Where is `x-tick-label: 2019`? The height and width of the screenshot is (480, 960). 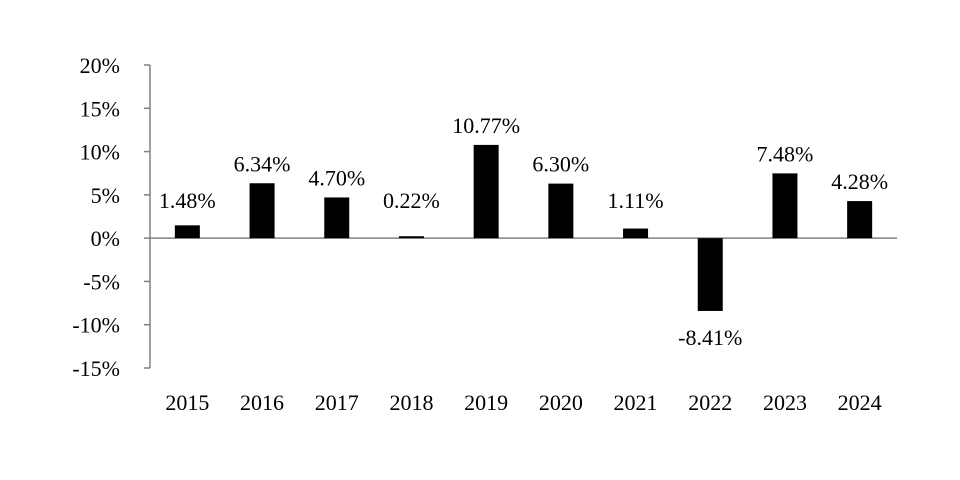 x-tick-label: 2019 is located at coordinates (486, 402).